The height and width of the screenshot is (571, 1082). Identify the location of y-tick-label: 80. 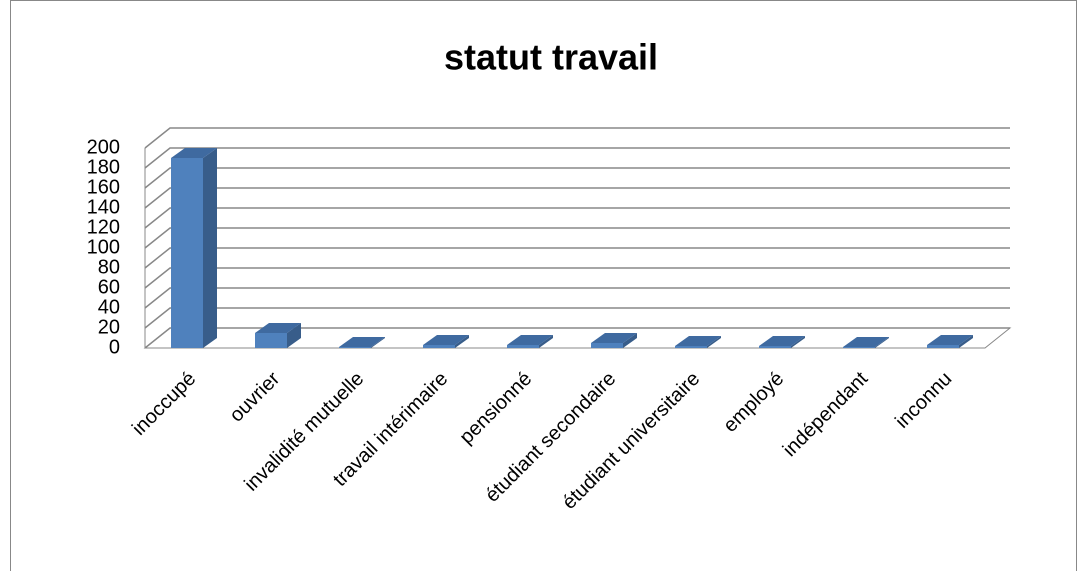
(109, 267).